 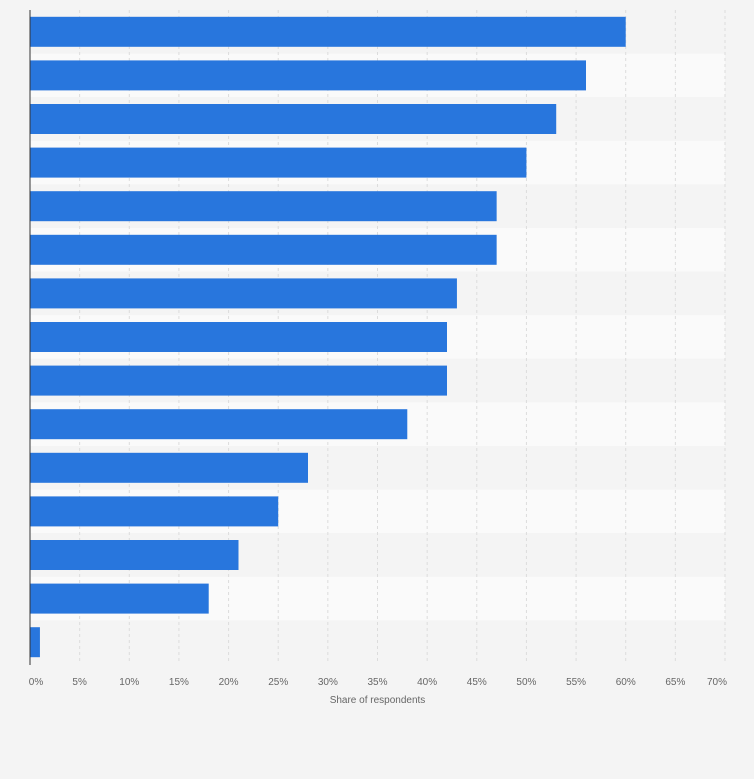 What do you see at coordinates (378, 700) in the screenshot?
I see `x-axis-title: Share of respondents` at bounding box center [378, 700].